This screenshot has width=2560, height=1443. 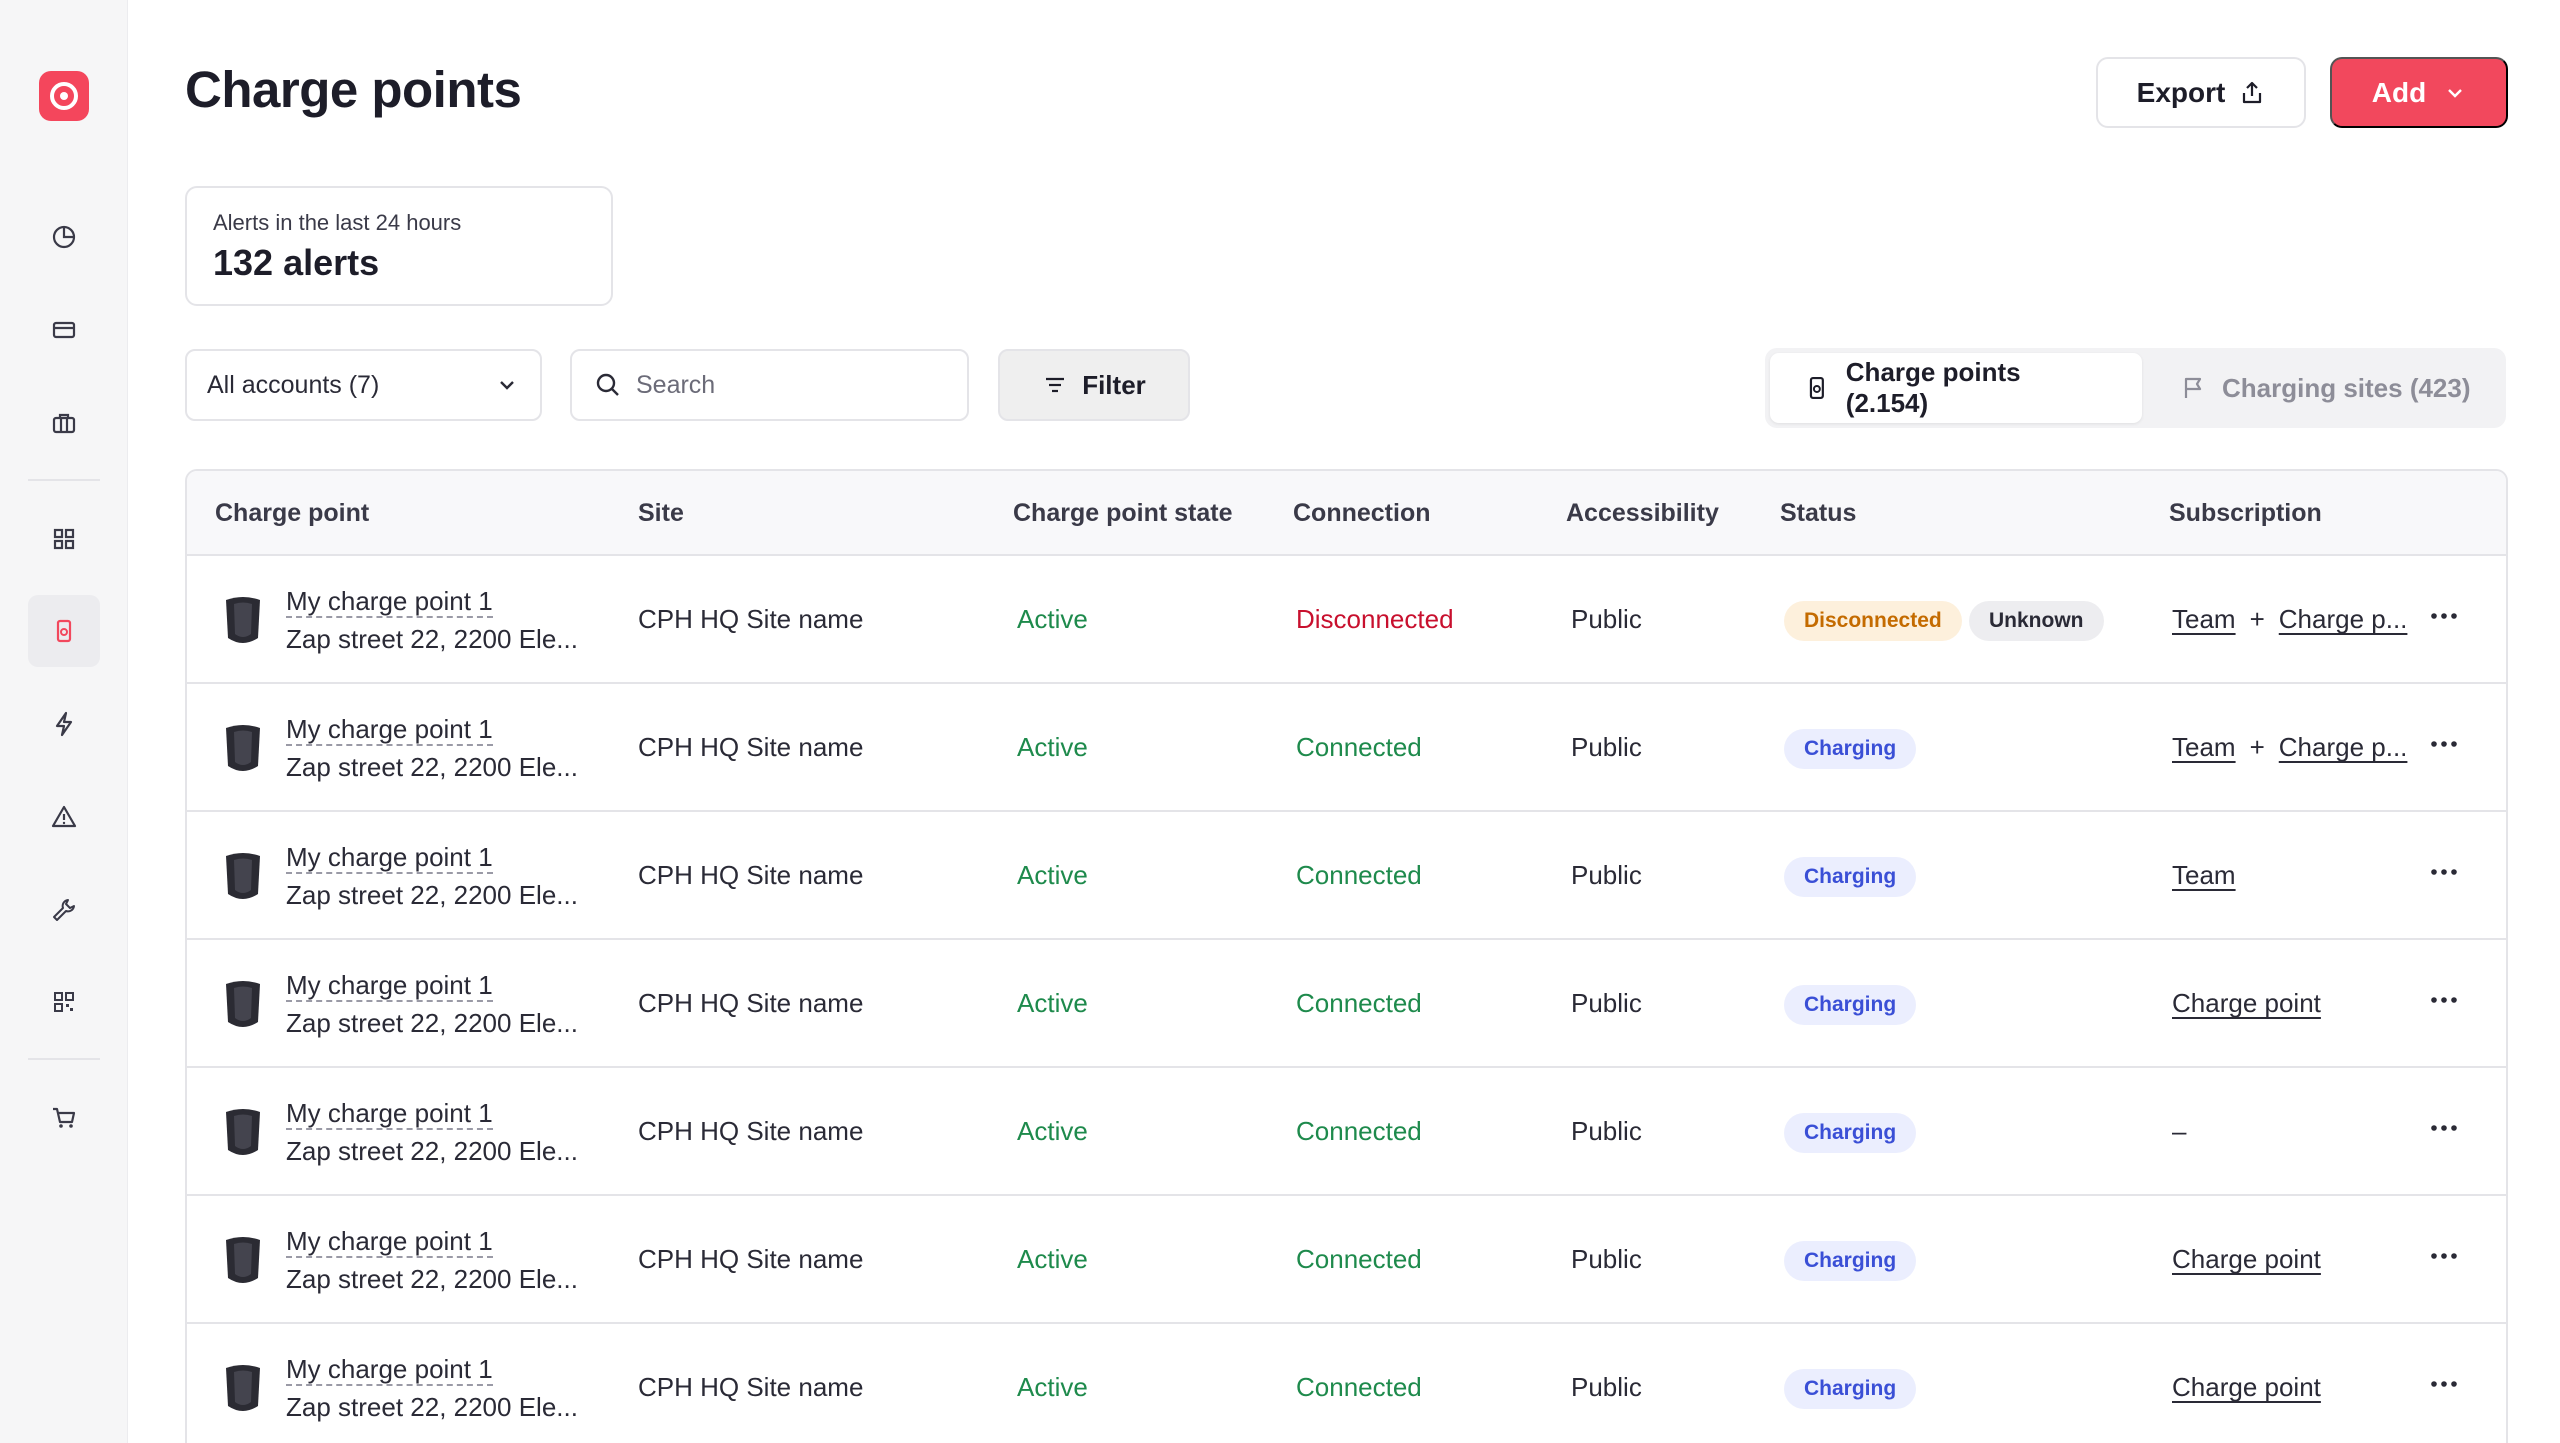 I want to click on column-header-charge-point: Charge point, so click(x=292, y=513).